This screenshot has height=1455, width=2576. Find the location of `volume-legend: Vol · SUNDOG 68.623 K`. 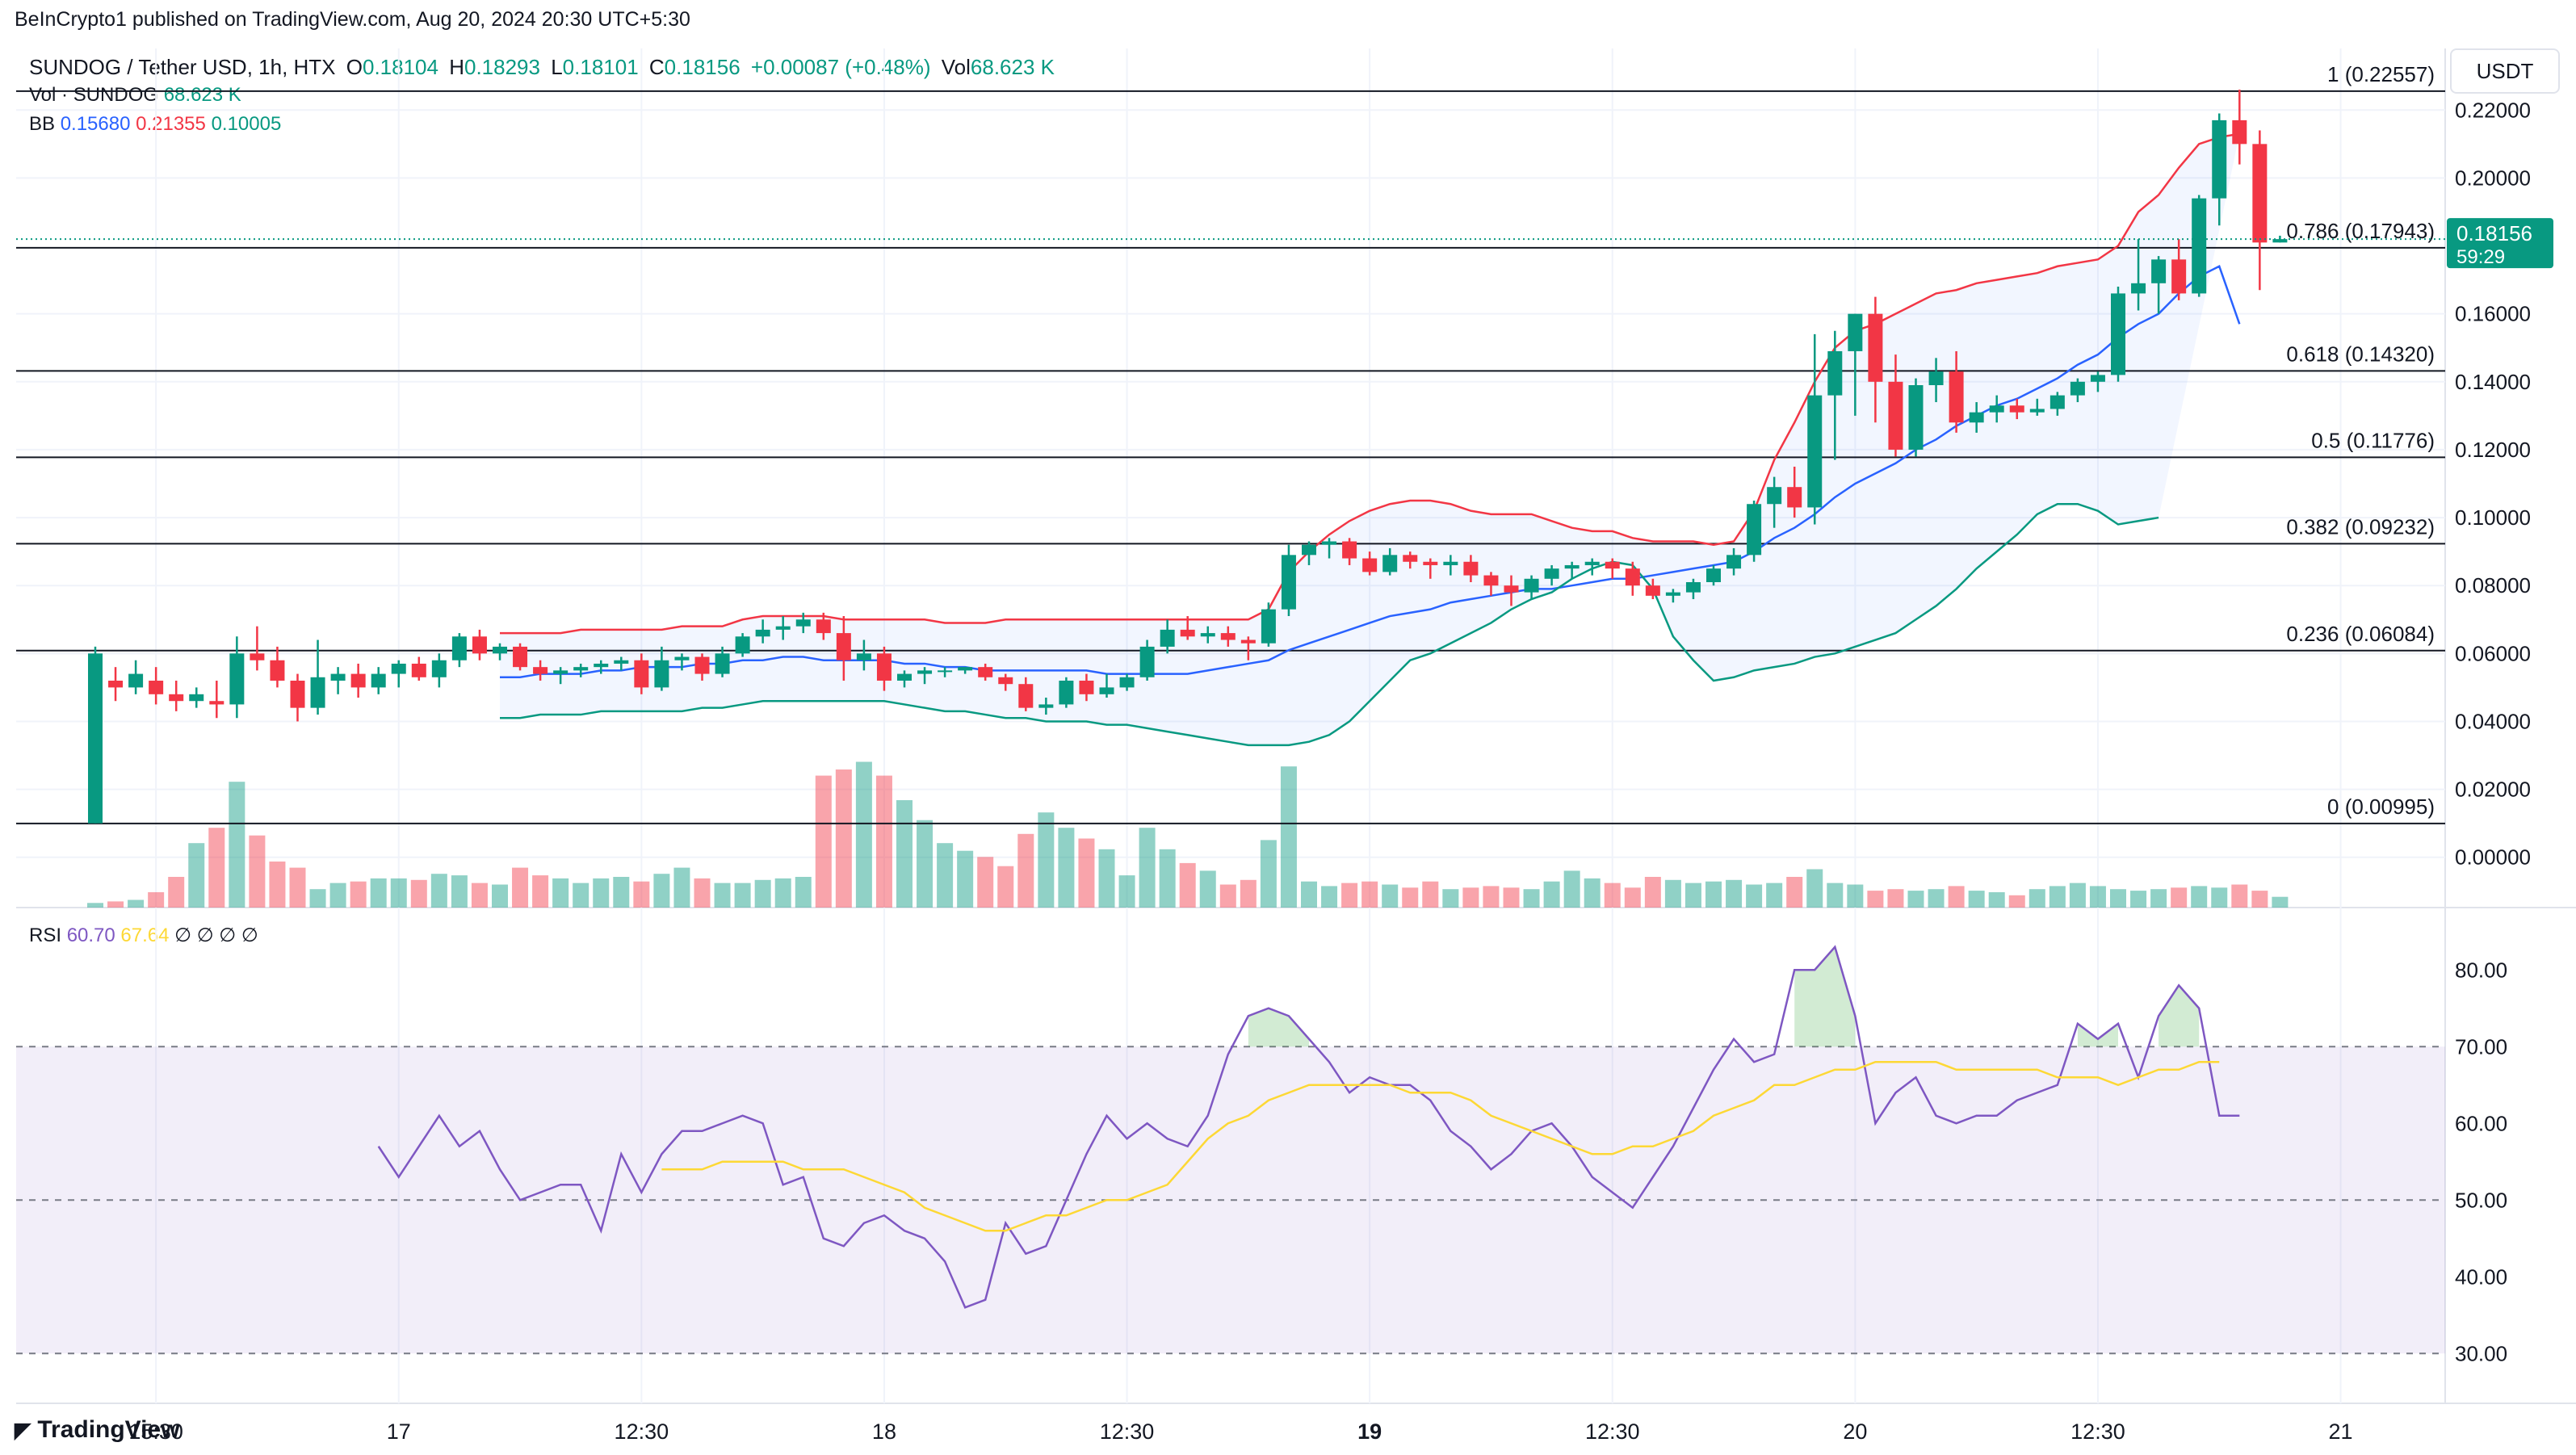

volume-legend: Vol · SUNDOG 68.623 K is located at coordinates (135, 96).